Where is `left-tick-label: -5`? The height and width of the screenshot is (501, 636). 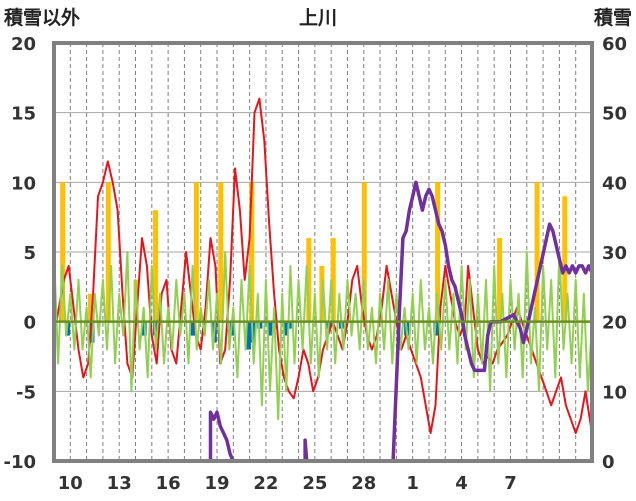 left-tick-label: -5 is located at coordinates (26, 392).